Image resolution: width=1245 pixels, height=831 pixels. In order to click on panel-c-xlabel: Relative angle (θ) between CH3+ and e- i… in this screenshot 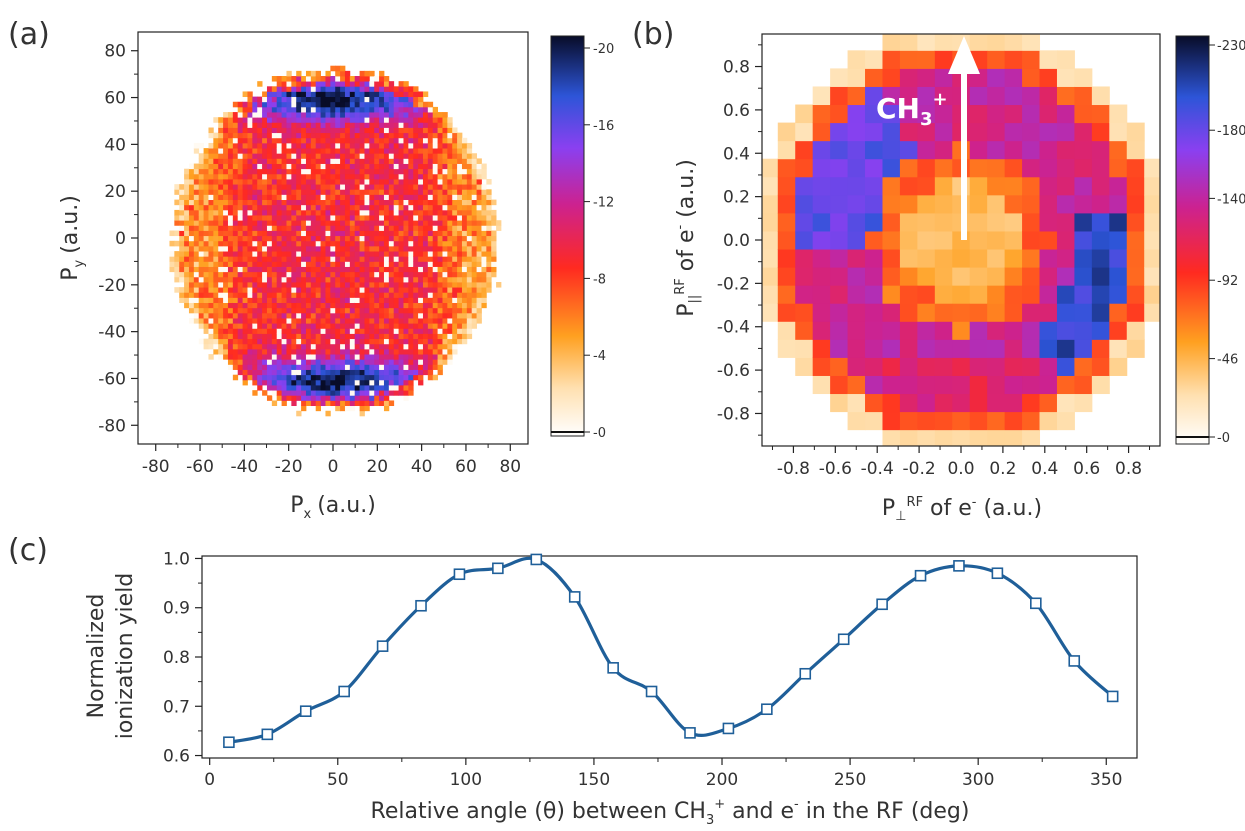, I will do `click(670, 812)`.